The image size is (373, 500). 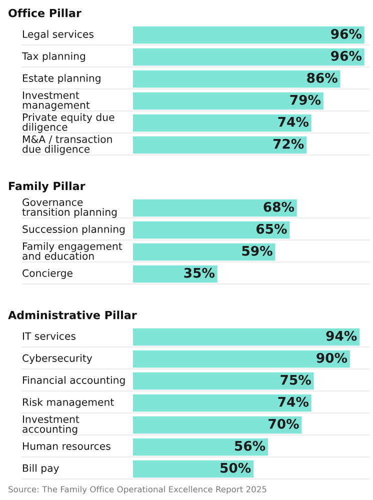 I want to click on category-label: M&A / transaction due diligence, so click(x=67, y=145).